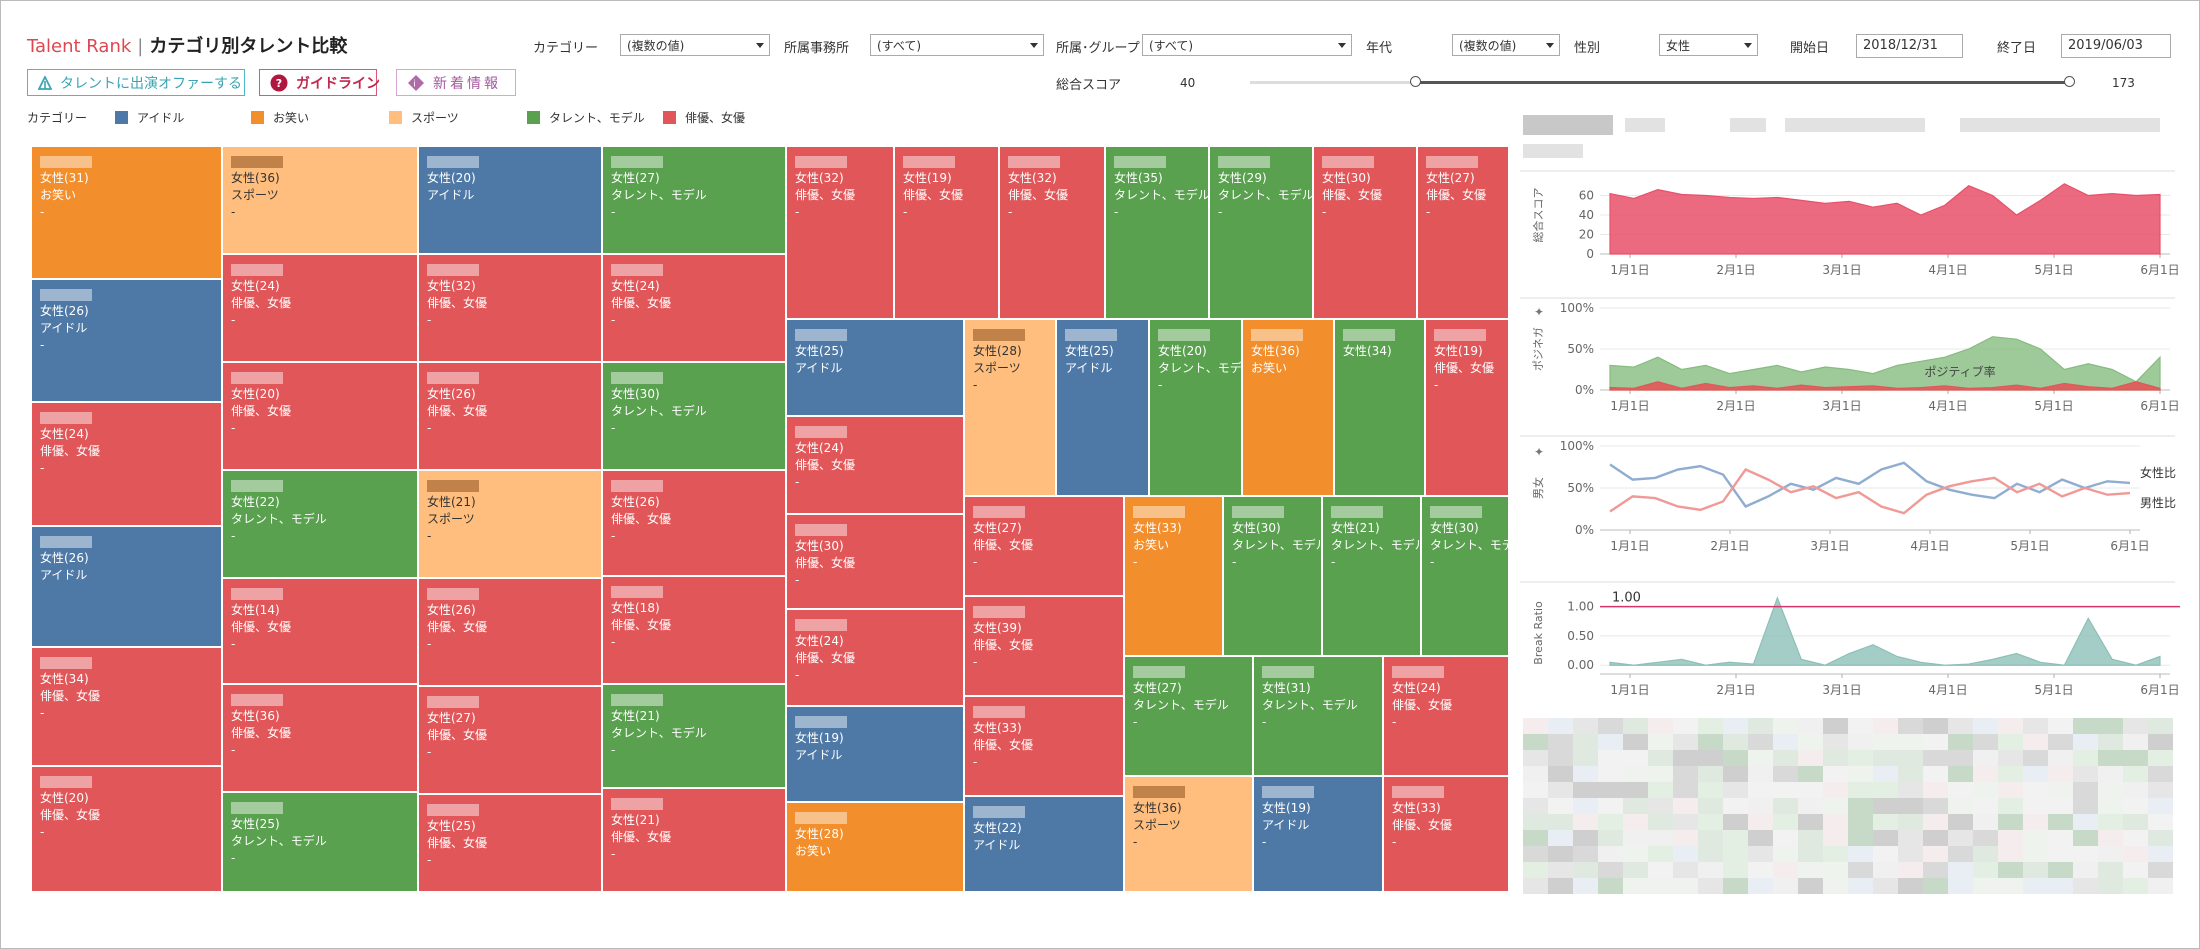 The height and width of the screenshot is (949, 2200). I want to click on treemap-cell: 女性(22) アイドル, so click(1044, 844).